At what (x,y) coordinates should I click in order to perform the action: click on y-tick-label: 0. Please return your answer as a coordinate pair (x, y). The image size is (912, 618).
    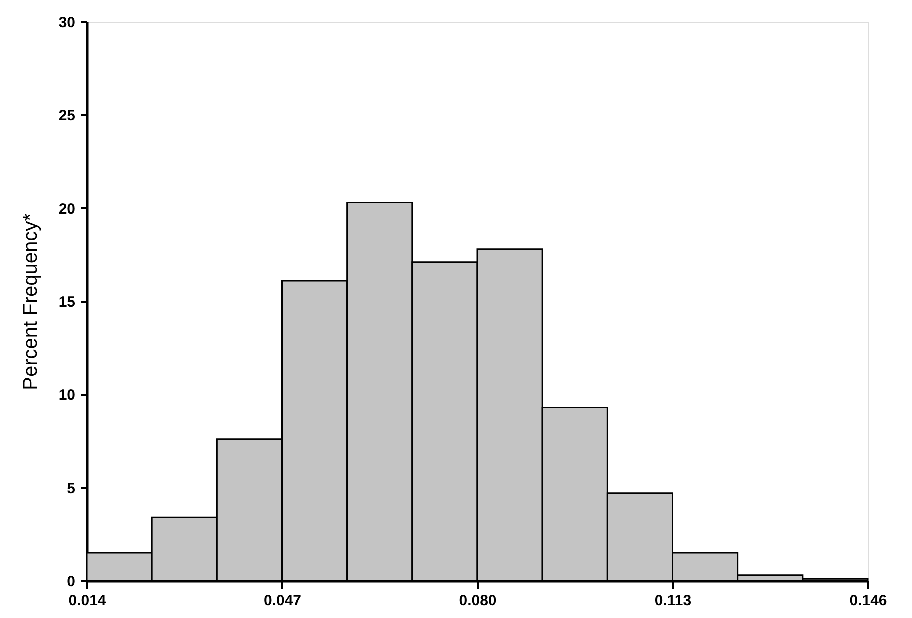
    Looking at the image, I should click on (71, 582).